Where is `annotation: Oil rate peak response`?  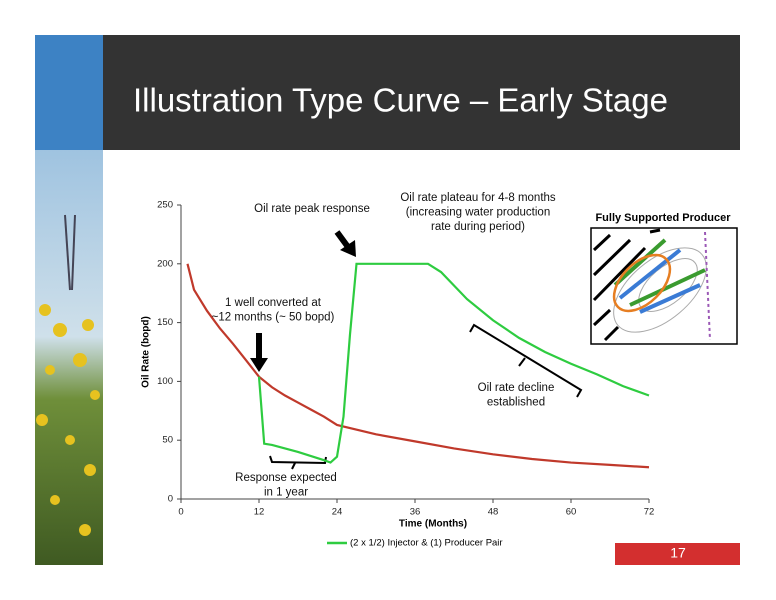 annotation: Oil rate peak response is located at coordinates (312, 209).